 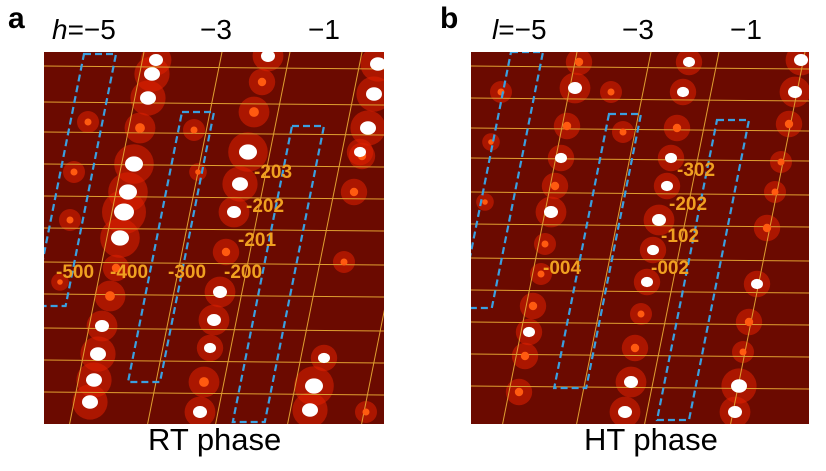 What do you see at coordinates (75, 272) in the screenshot?
I see `panel-a-label-m500: -500` at bounding box center [75, 272].